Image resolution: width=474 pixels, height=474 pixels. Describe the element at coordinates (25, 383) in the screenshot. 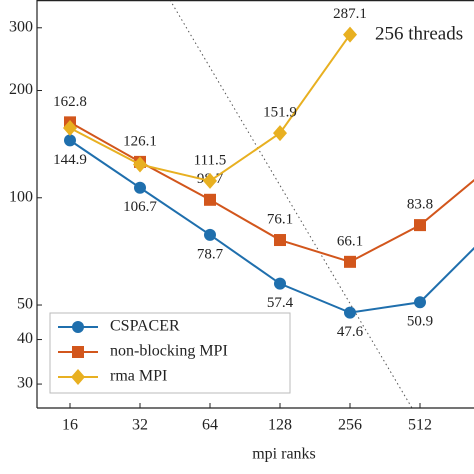

I see `y-tick-label: 30` at that location.